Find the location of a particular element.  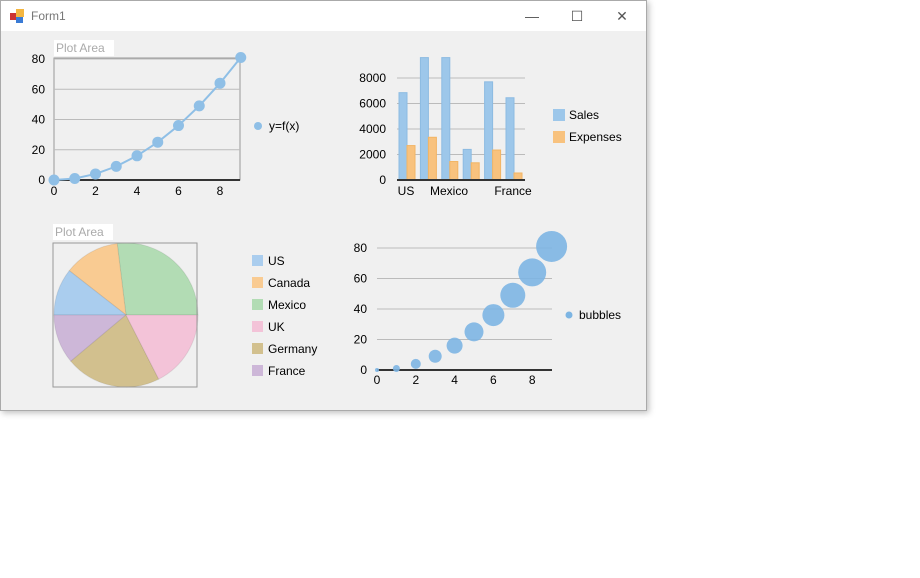

pie-slice-mexico is located at coordinates (157, 279).